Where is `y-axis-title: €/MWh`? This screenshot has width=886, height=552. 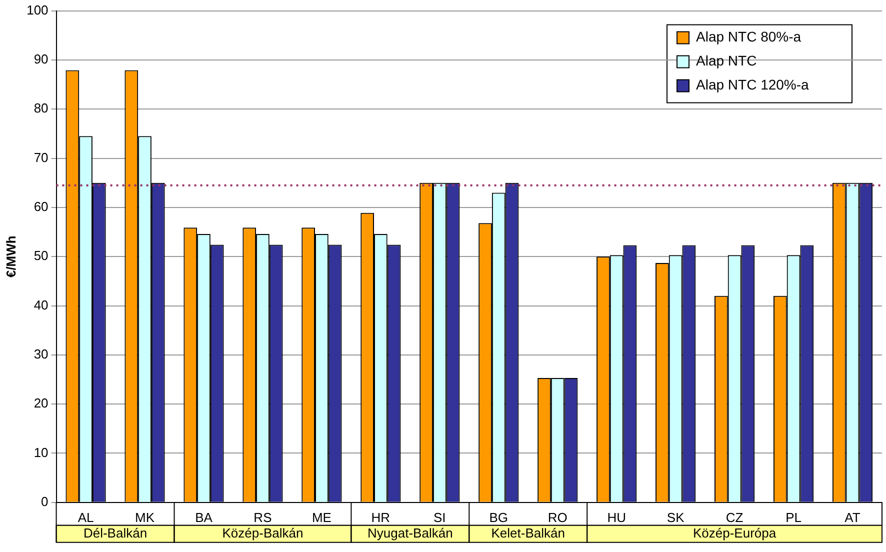 y-axis-title: €/MWh is located at coordinates (10, 257).